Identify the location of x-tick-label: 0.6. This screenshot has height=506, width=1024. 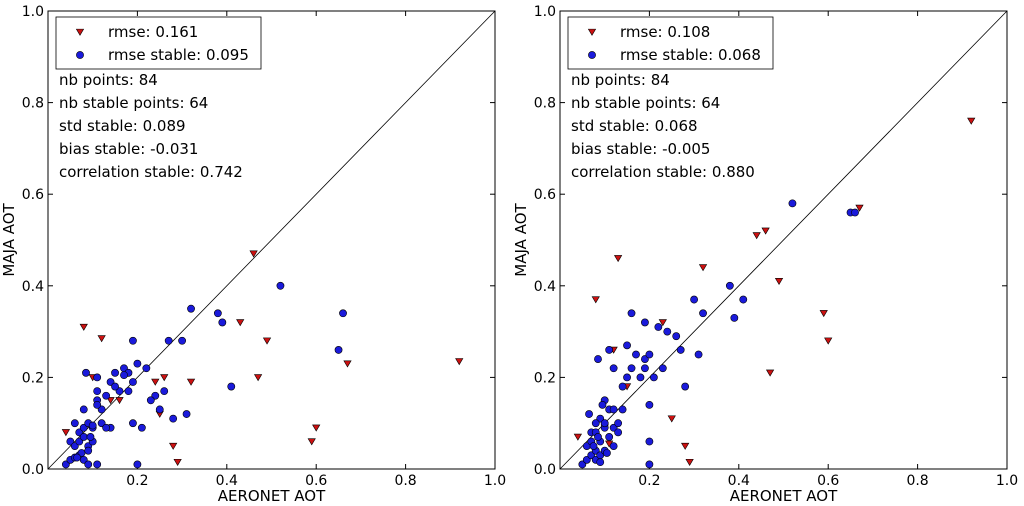
(316, 481).